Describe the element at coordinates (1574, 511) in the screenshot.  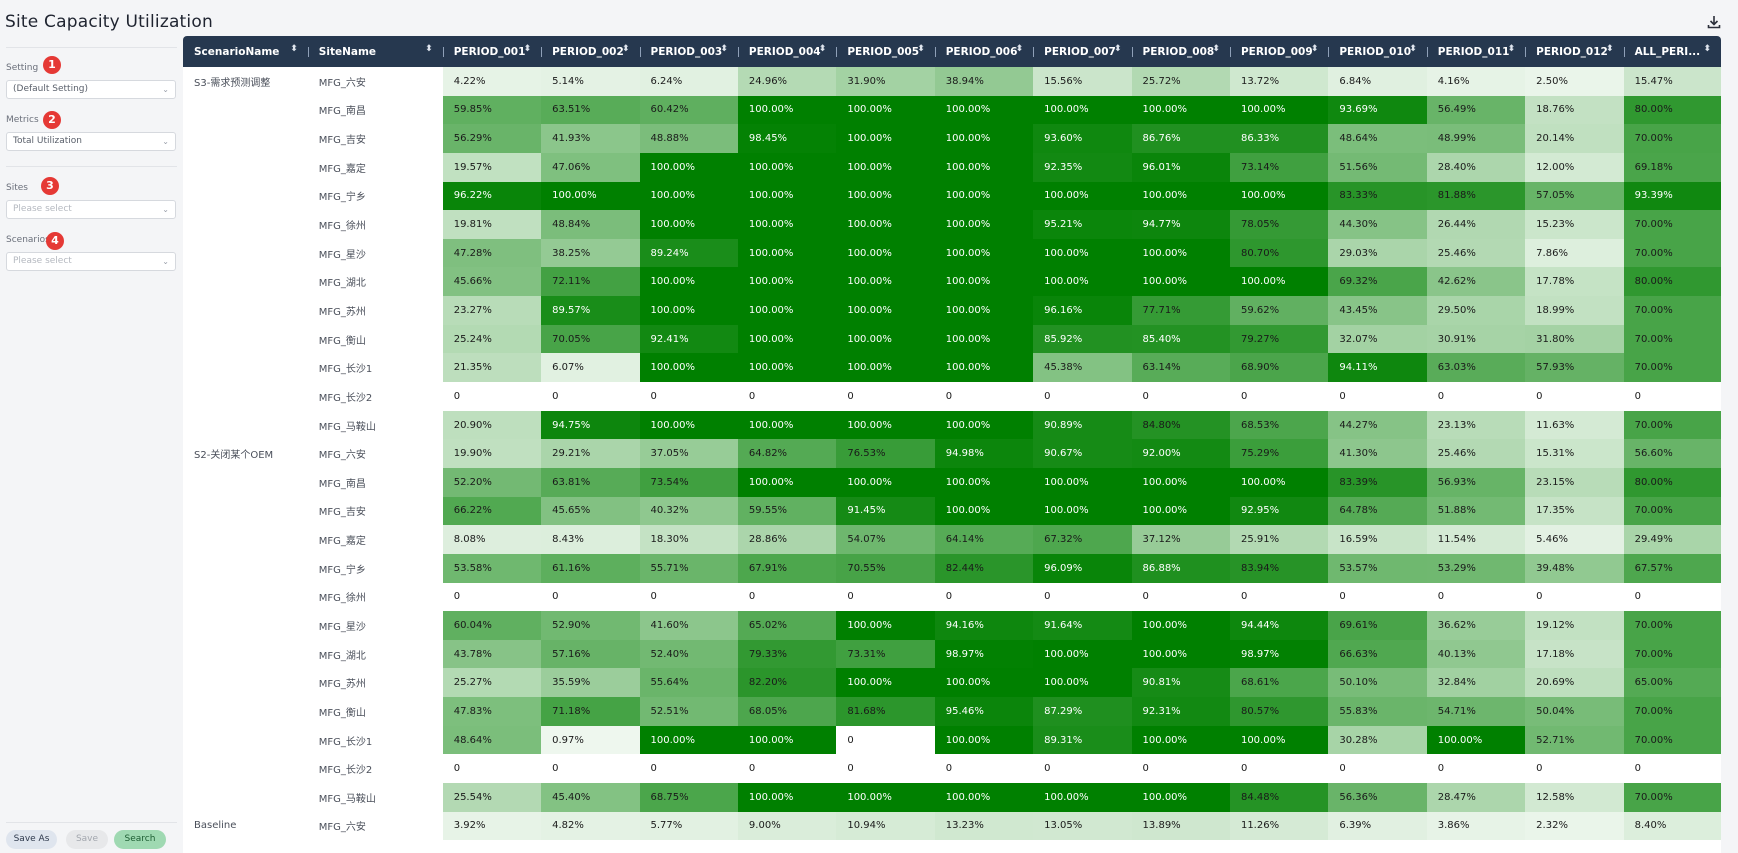
I see `utilization-cell: 17.35%` at that location.